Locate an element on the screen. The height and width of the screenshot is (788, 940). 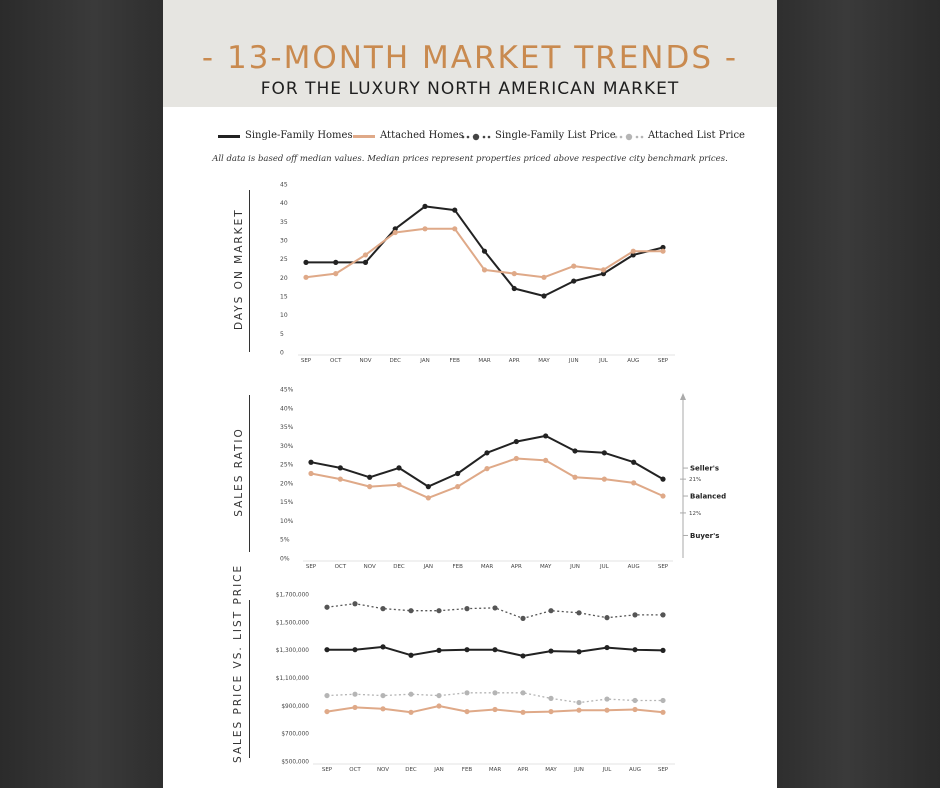
y-tick-label: 0% is located at coordinates (285, 559).